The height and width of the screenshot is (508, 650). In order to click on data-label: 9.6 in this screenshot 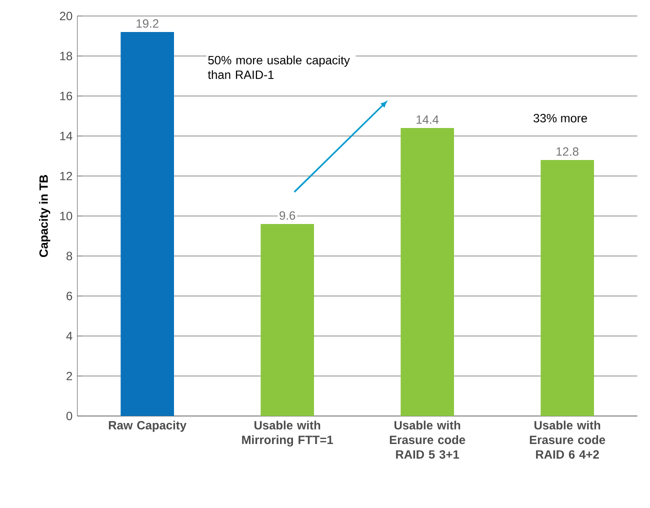, I will do `click(288, 215)`.